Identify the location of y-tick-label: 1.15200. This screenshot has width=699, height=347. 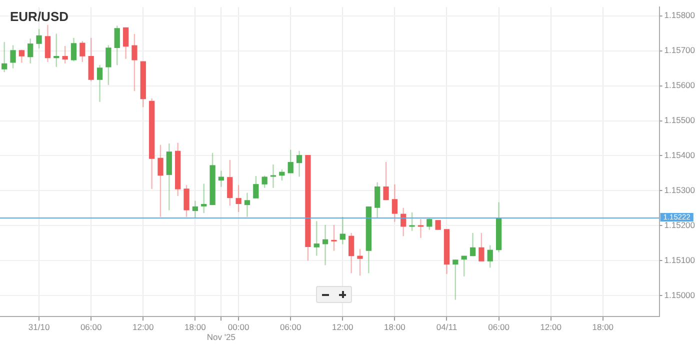
(680, 225).